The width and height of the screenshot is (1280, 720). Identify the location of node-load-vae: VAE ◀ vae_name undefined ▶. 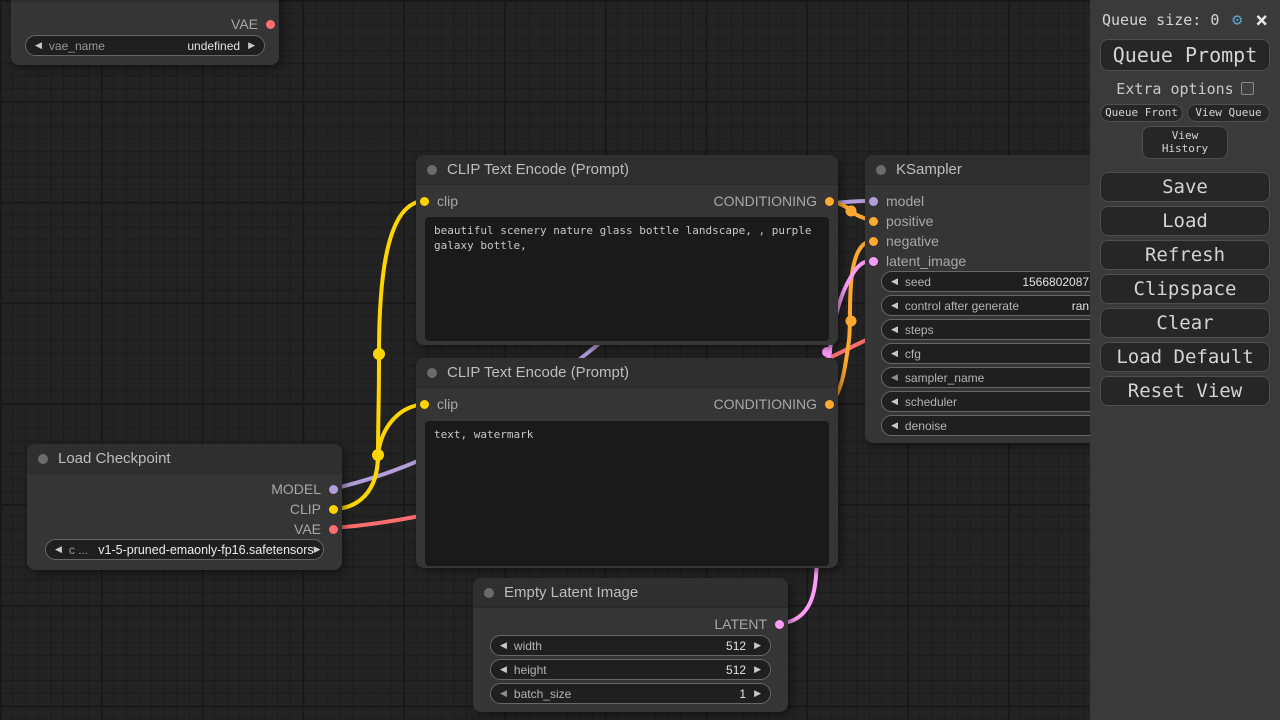
(145, 32).